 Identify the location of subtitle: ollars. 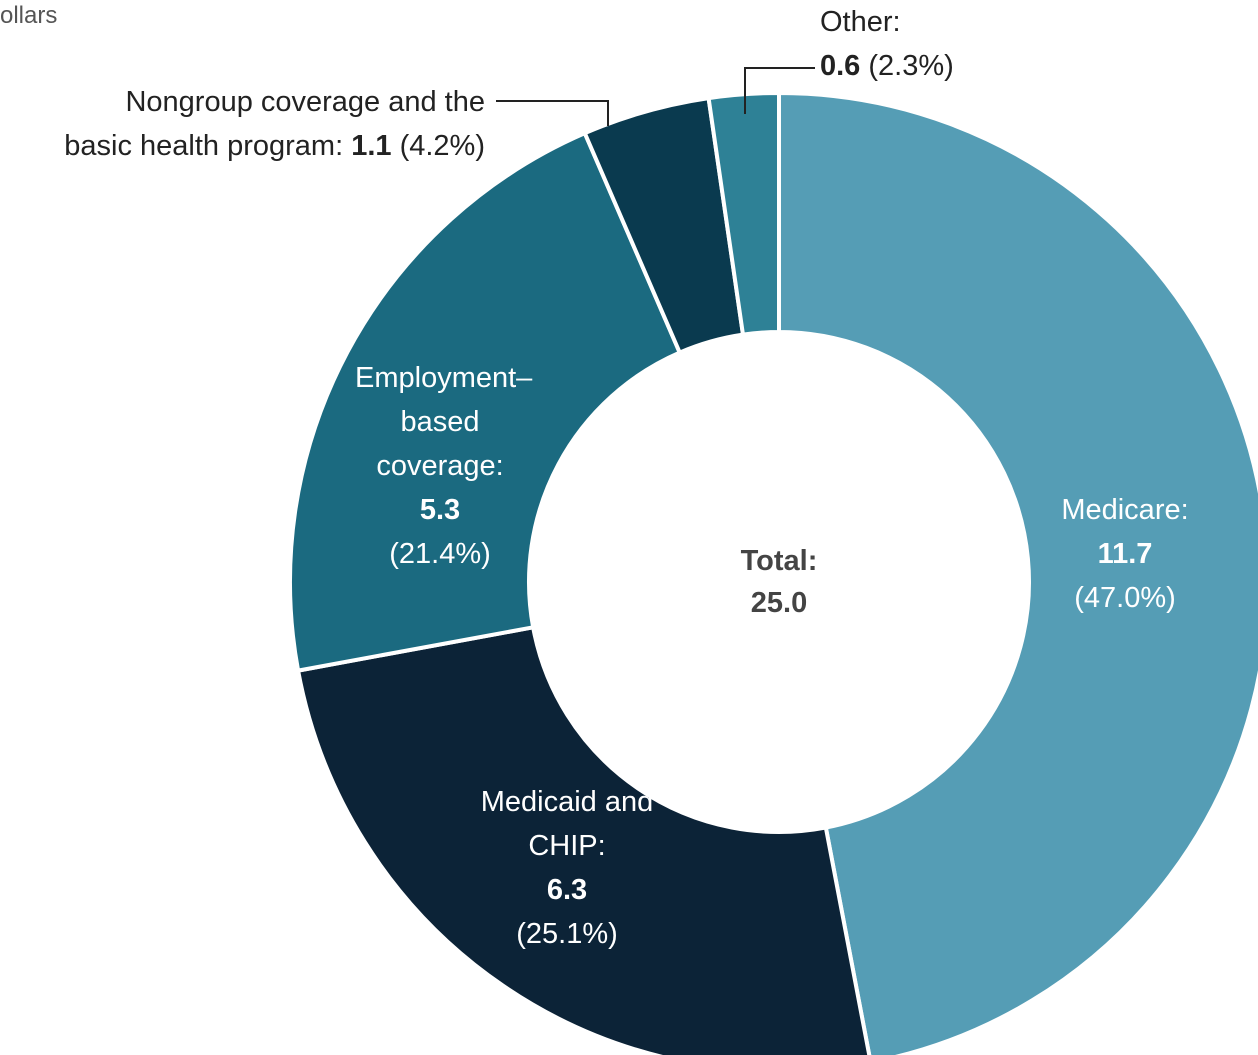
(29, 15).